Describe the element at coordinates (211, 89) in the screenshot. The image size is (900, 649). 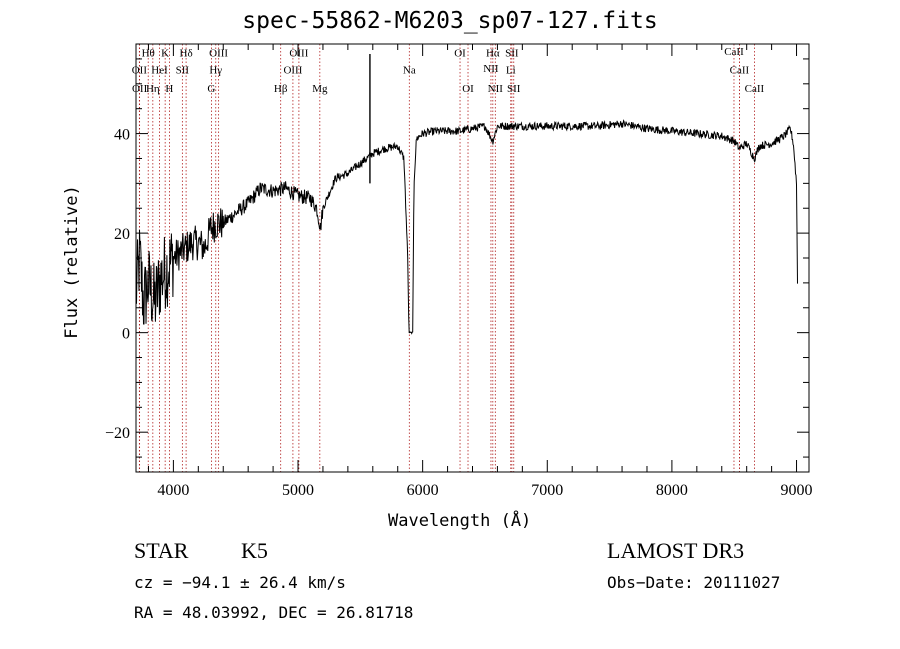
I see `line-label: G` at that location.